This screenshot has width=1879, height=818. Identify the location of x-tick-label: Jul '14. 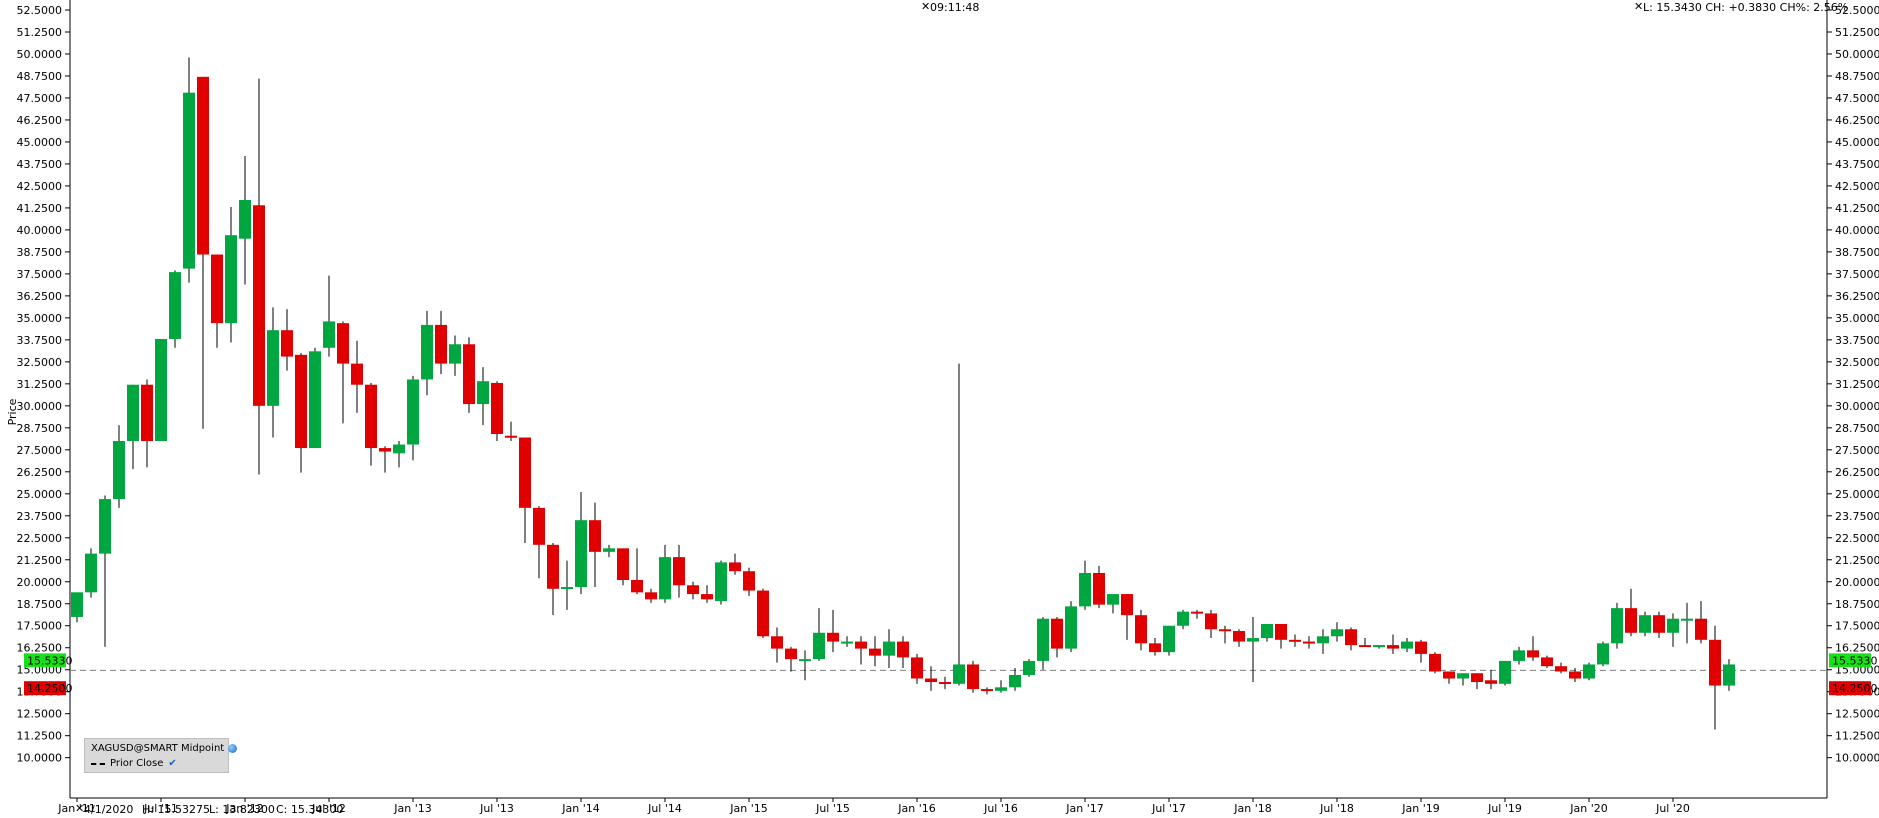
(664, 808).